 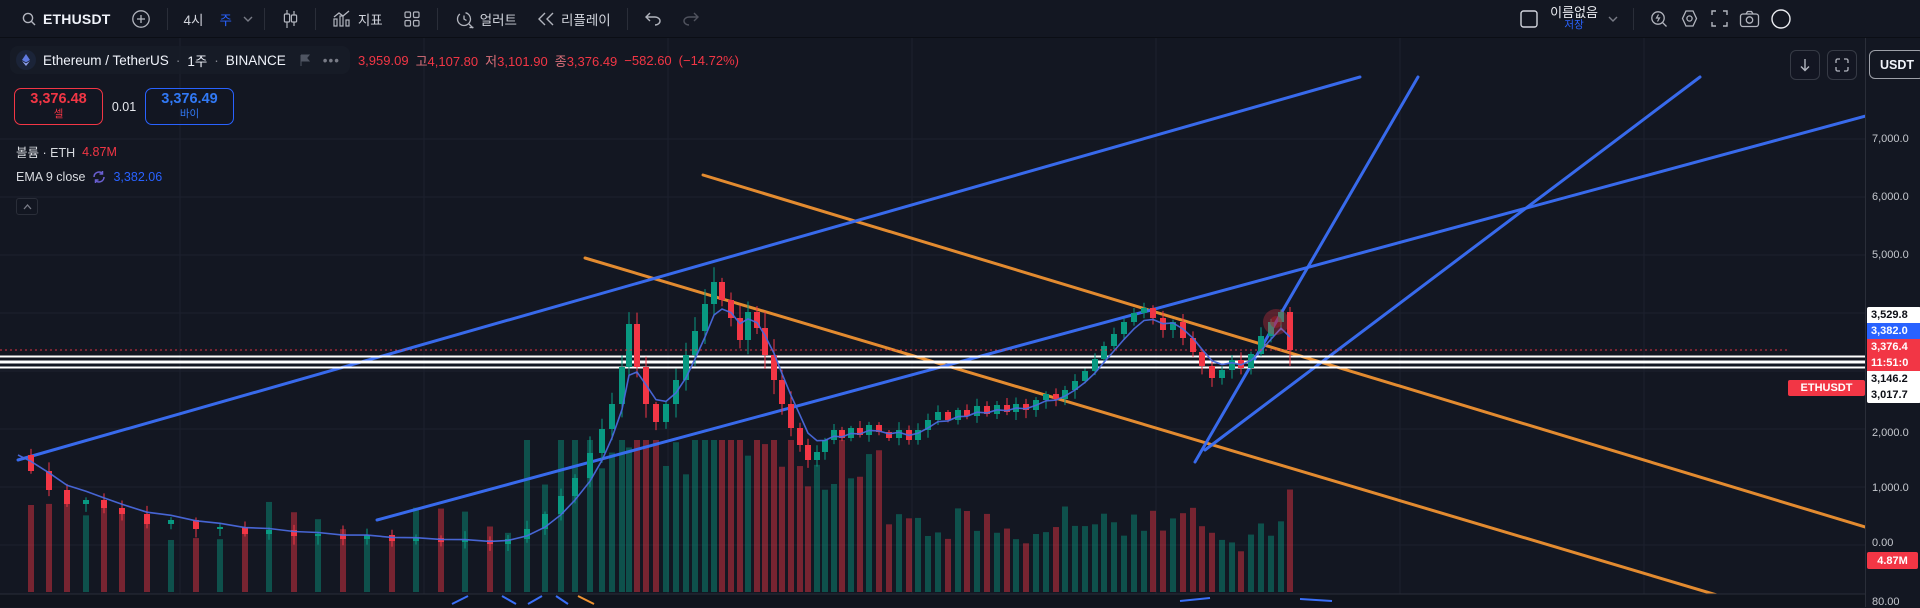 I want to click on redo-button, so click(x=691, y=19).